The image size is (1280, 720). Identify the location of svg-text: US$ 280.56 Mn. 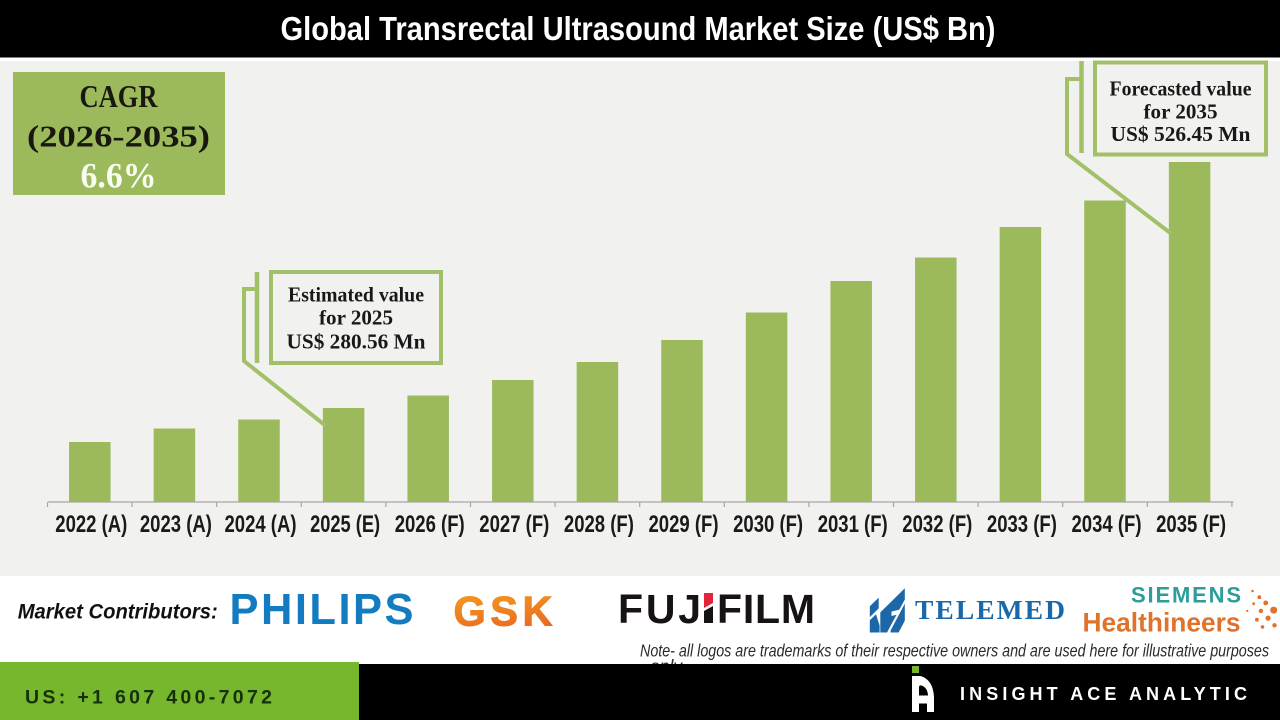
(356, 342).